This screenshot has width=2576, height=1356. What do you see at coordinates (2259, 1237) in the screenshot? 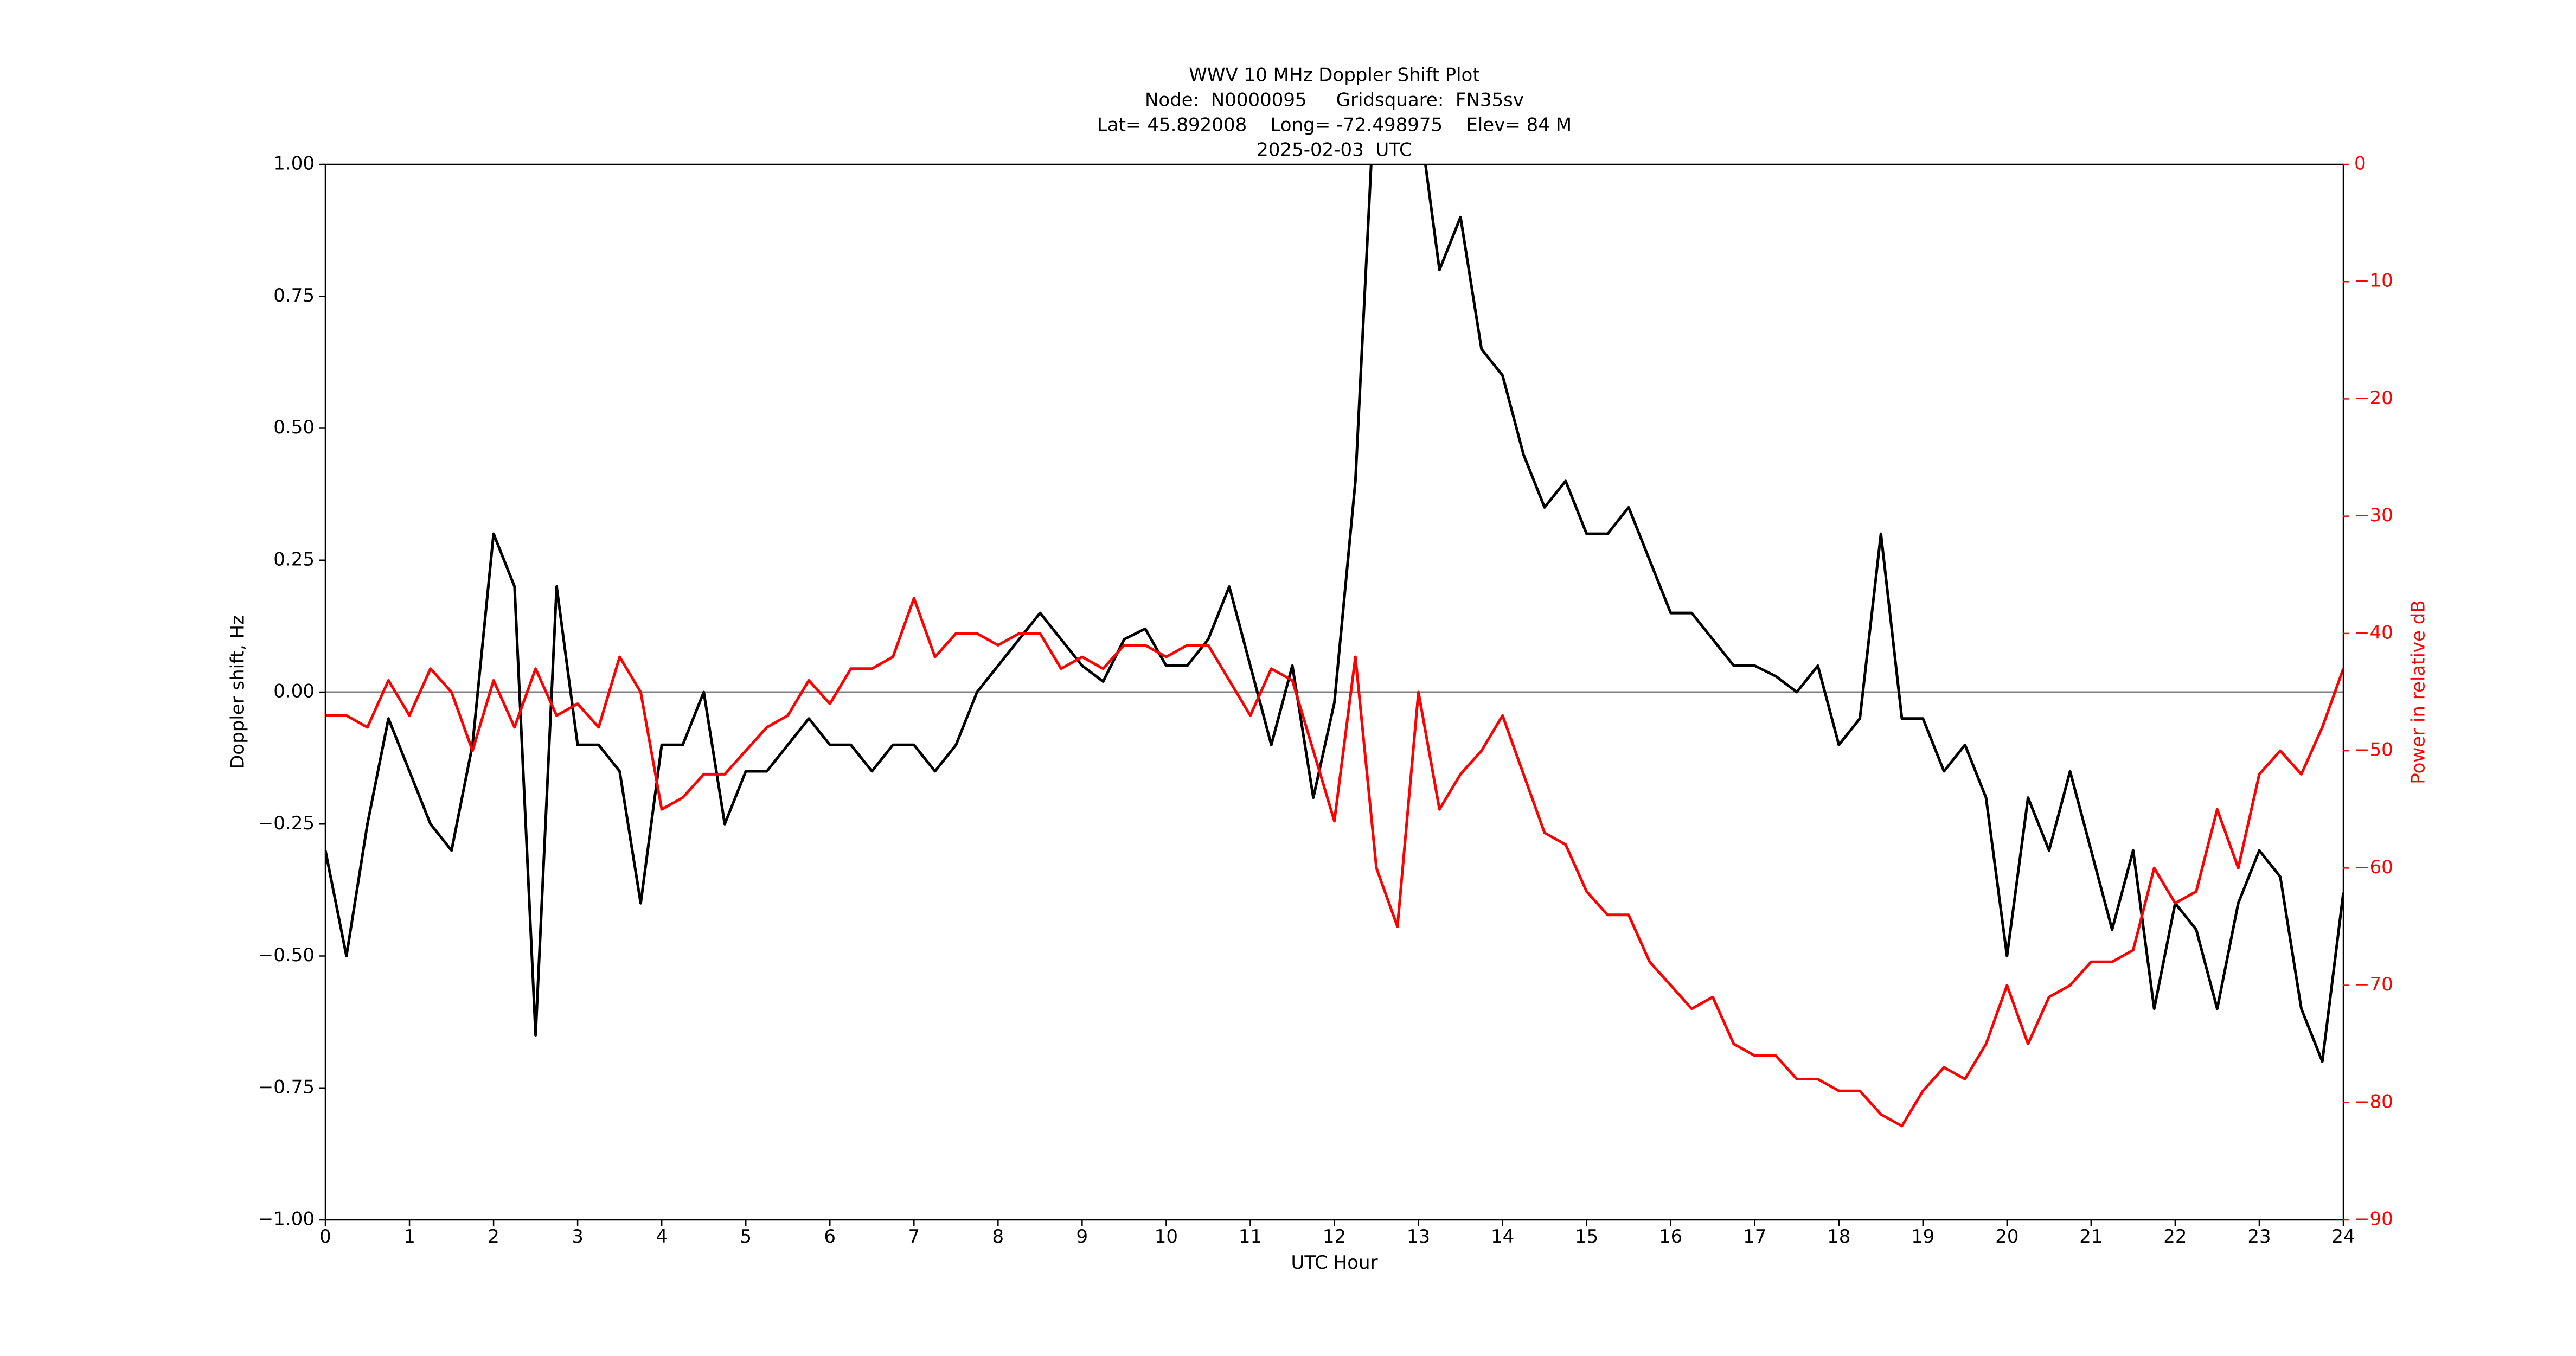
I see `x-tick-label: 23` at bounding box center [2259, 1237].